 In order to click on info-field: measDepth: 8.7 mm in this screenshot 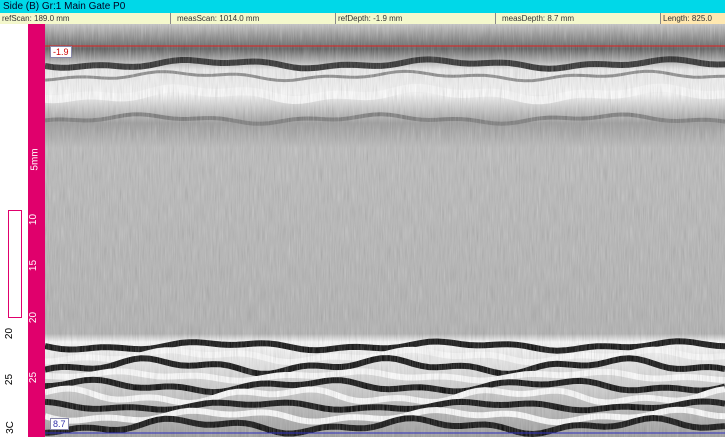, I will do `click(581, 18)`.